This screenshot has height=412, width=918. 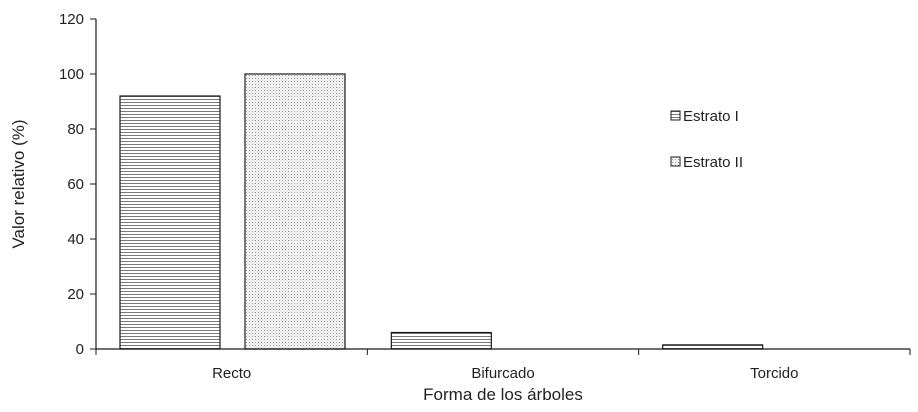 What do you see at coordinates (18, 183) in the screenshot?
I see `y-axis-title: Valor relativo (%)` at bounding box center [18, 183].